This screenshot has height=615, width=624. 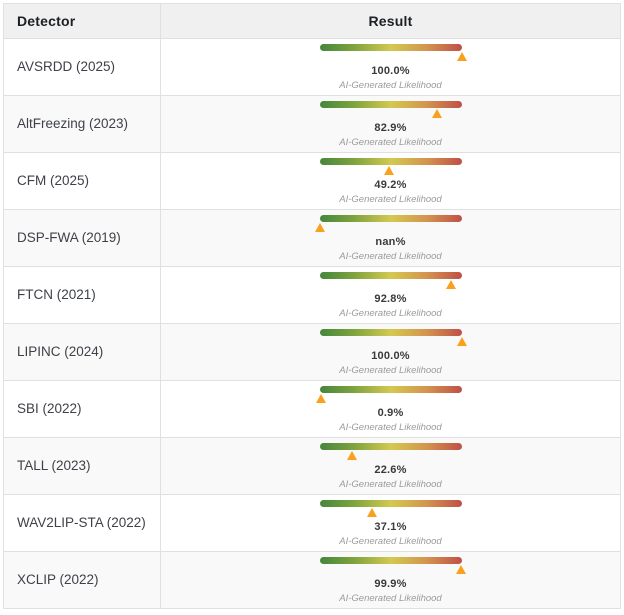 I want to click on likelihood-gauge: 92.8% AI-Generated Likelihood, so click(x=390, y=295).